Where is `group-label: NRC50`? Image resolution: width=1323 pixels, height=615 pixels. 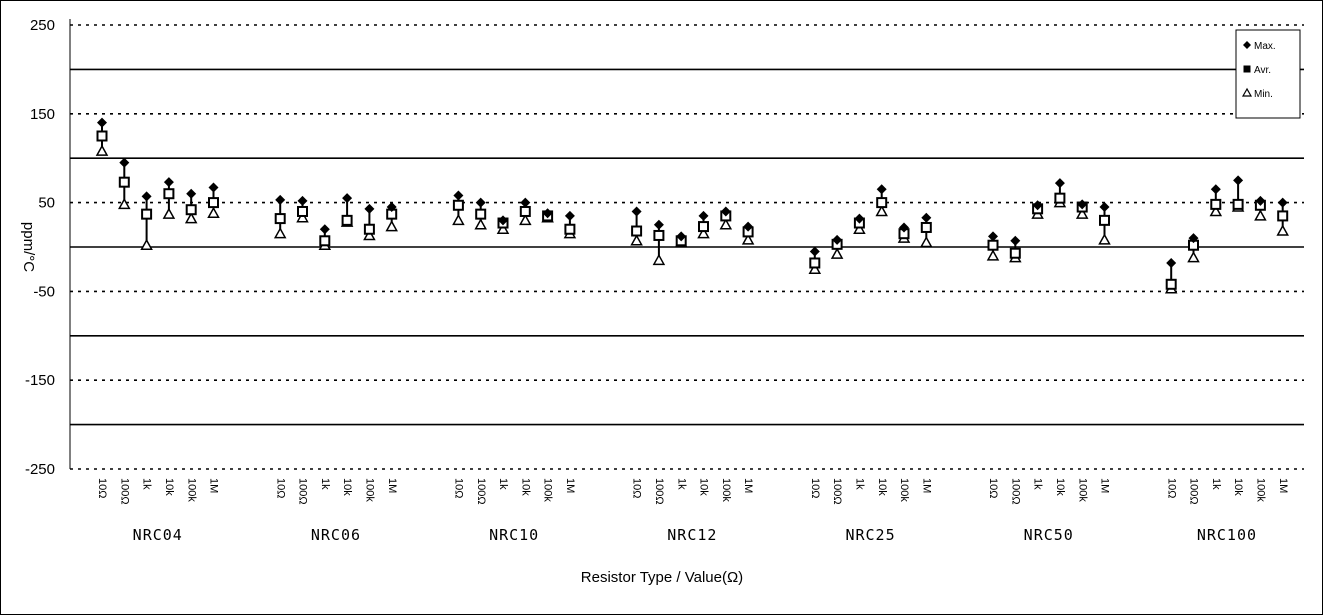 group-label: NRC50 is located at coordinates (1049, 535).